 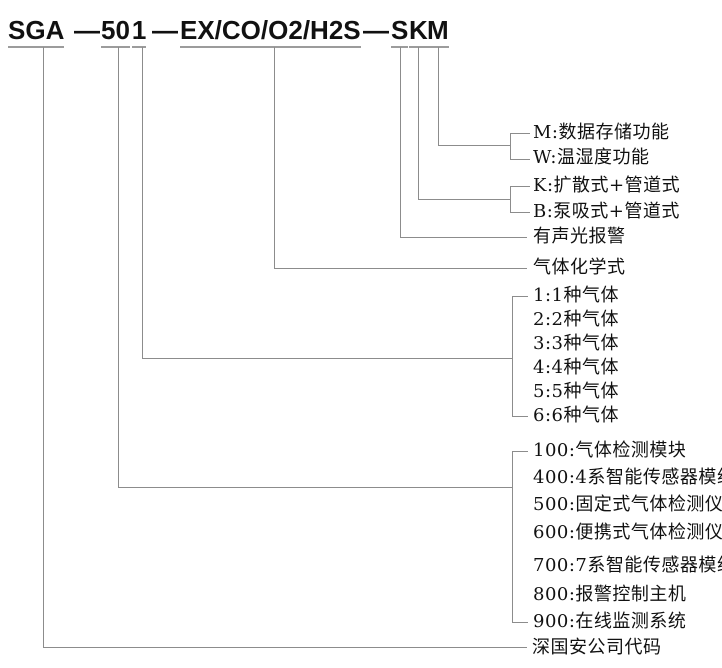 I want to click on bracket-series-vertical, so click(x=512, y=537).